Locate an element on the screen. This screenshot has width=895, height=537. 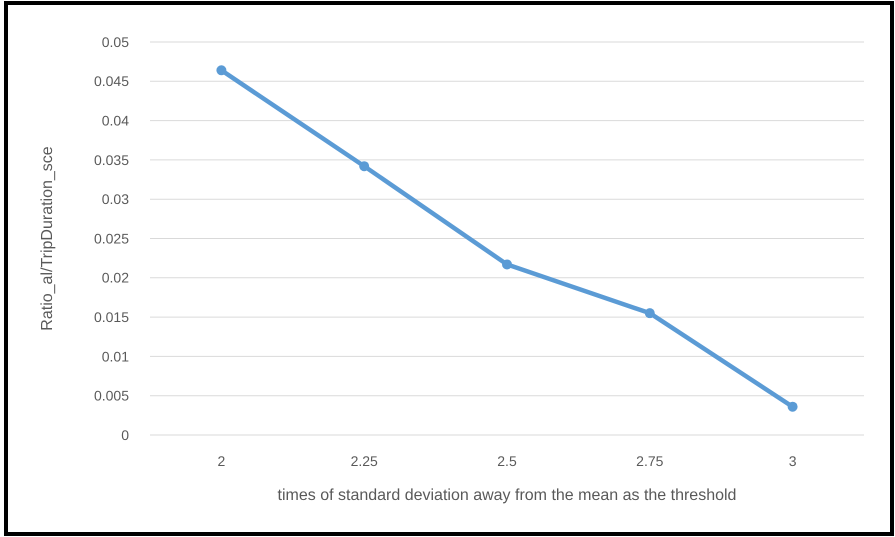
y-tick-label: 0.05 is located at coordinates (116, 42).